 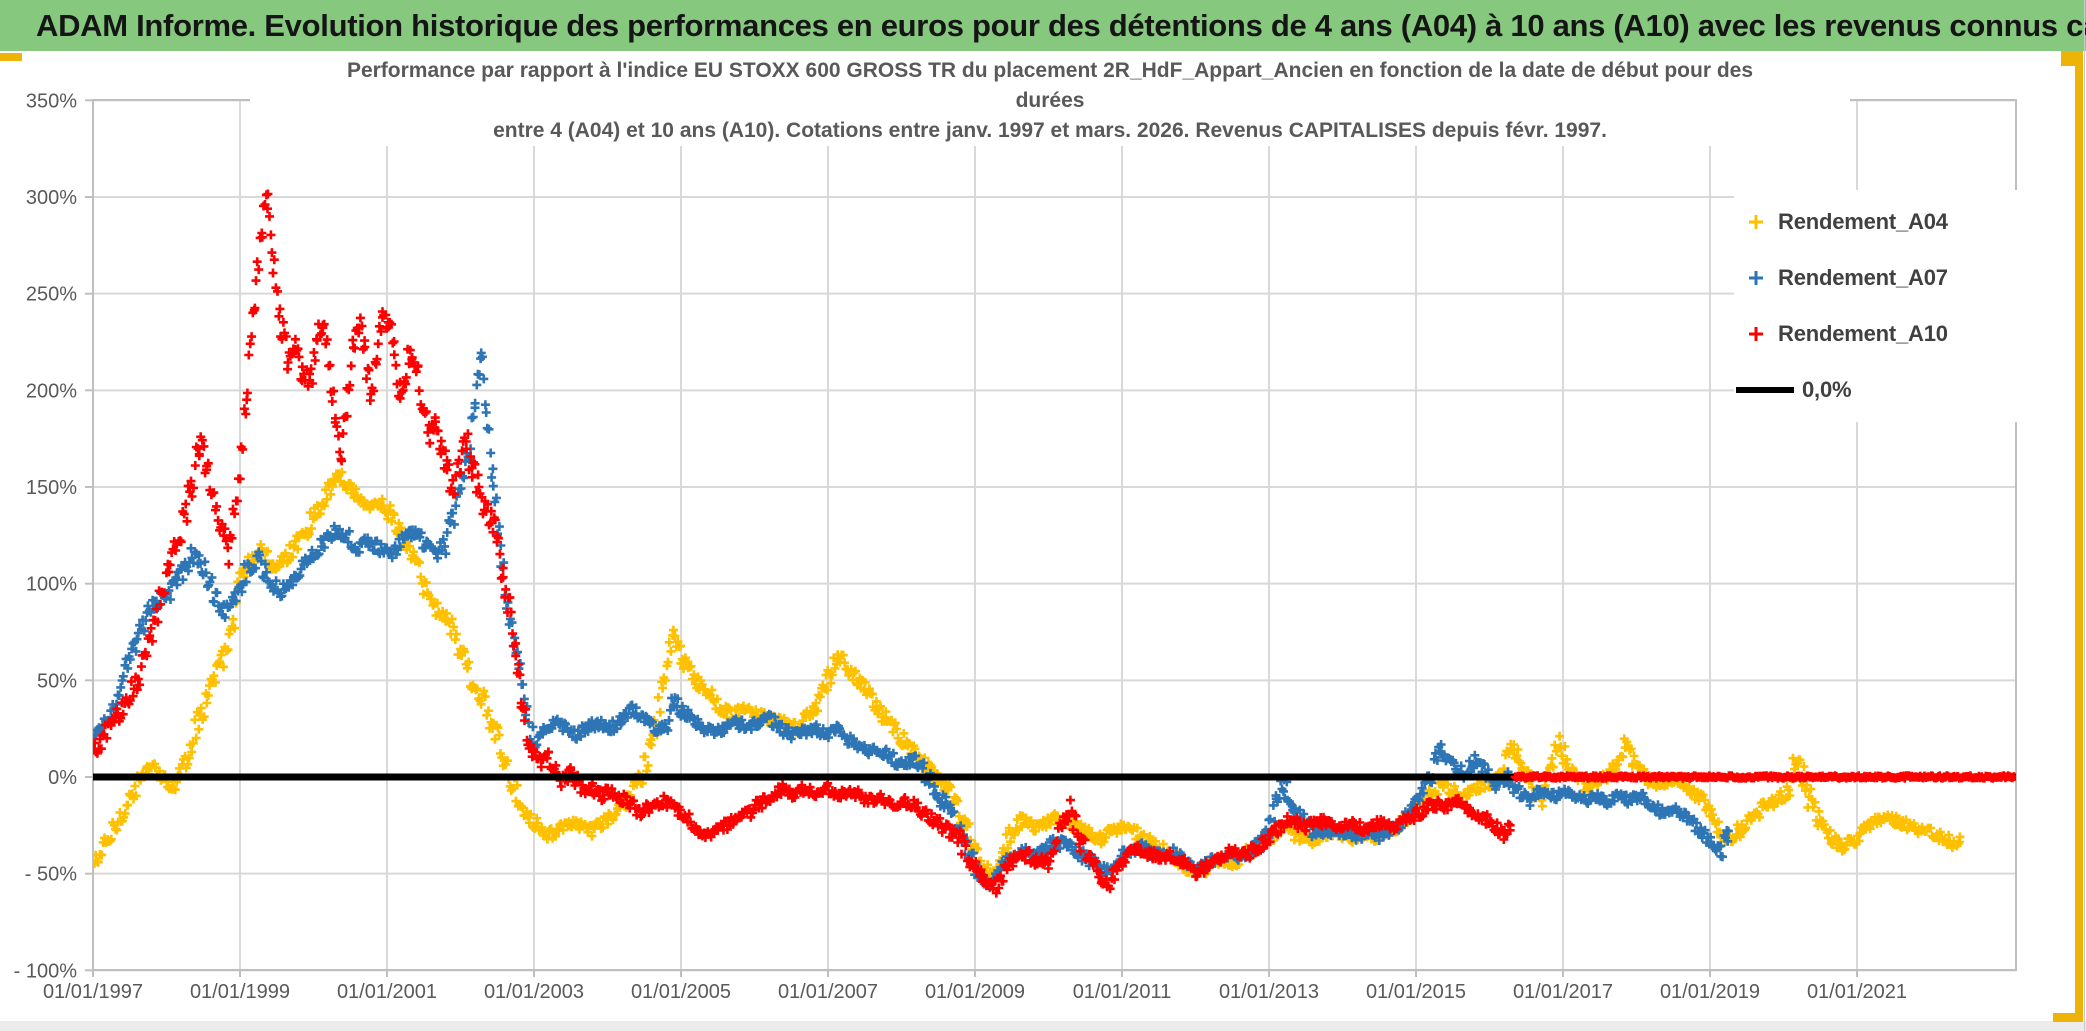 I want to click on gold-frame-top-left-dash, so click(x=11, y=57).